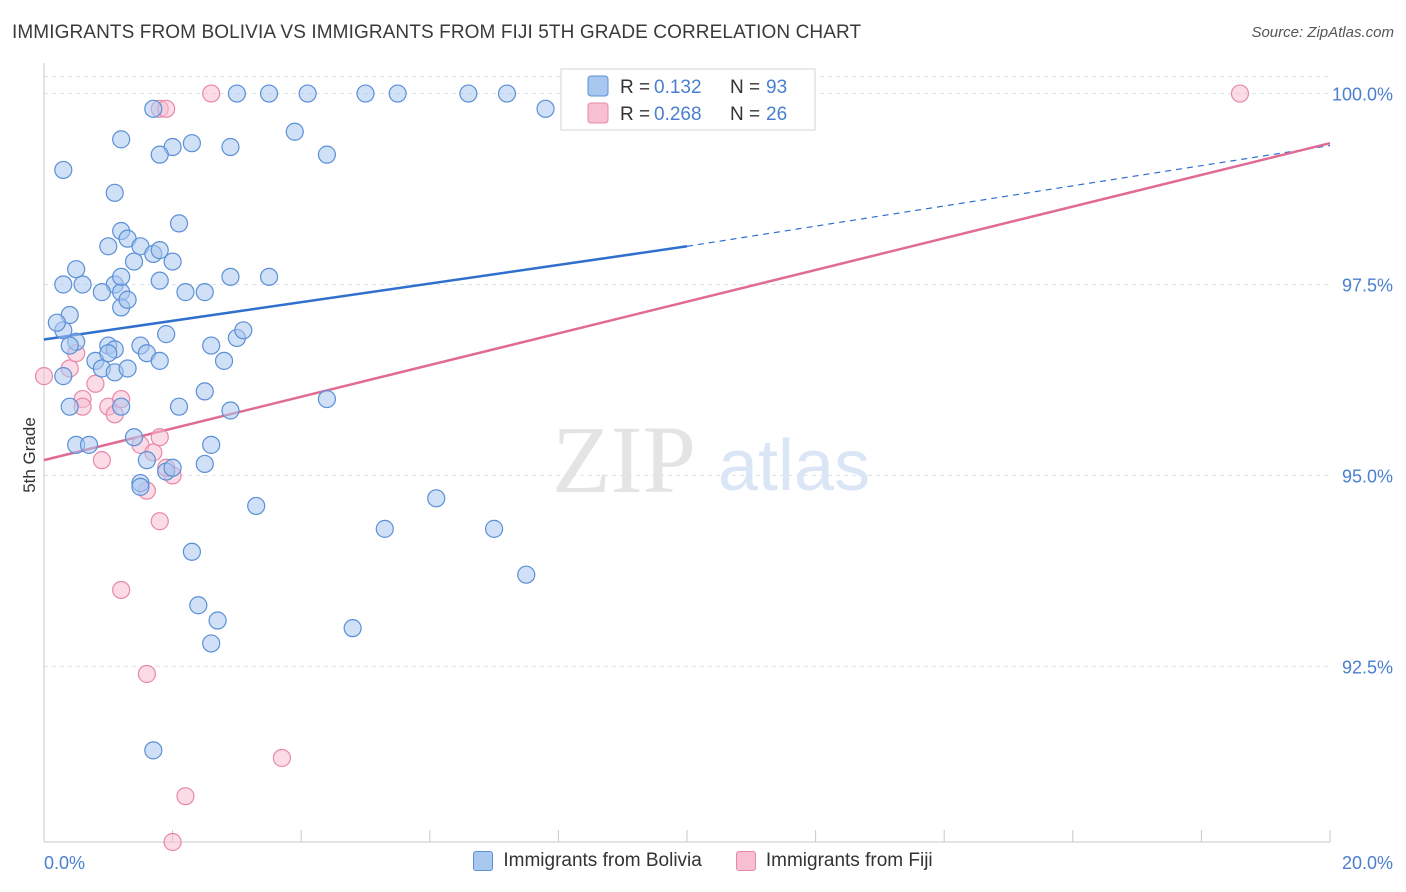 Image resolution: width=1406 pixels, height=892 pixels. What do you see at coordinates (849, 860) in the screenshot?
I see `legend-label-fiji: Immigrants from Fiji` at bounding box center [849, 860].